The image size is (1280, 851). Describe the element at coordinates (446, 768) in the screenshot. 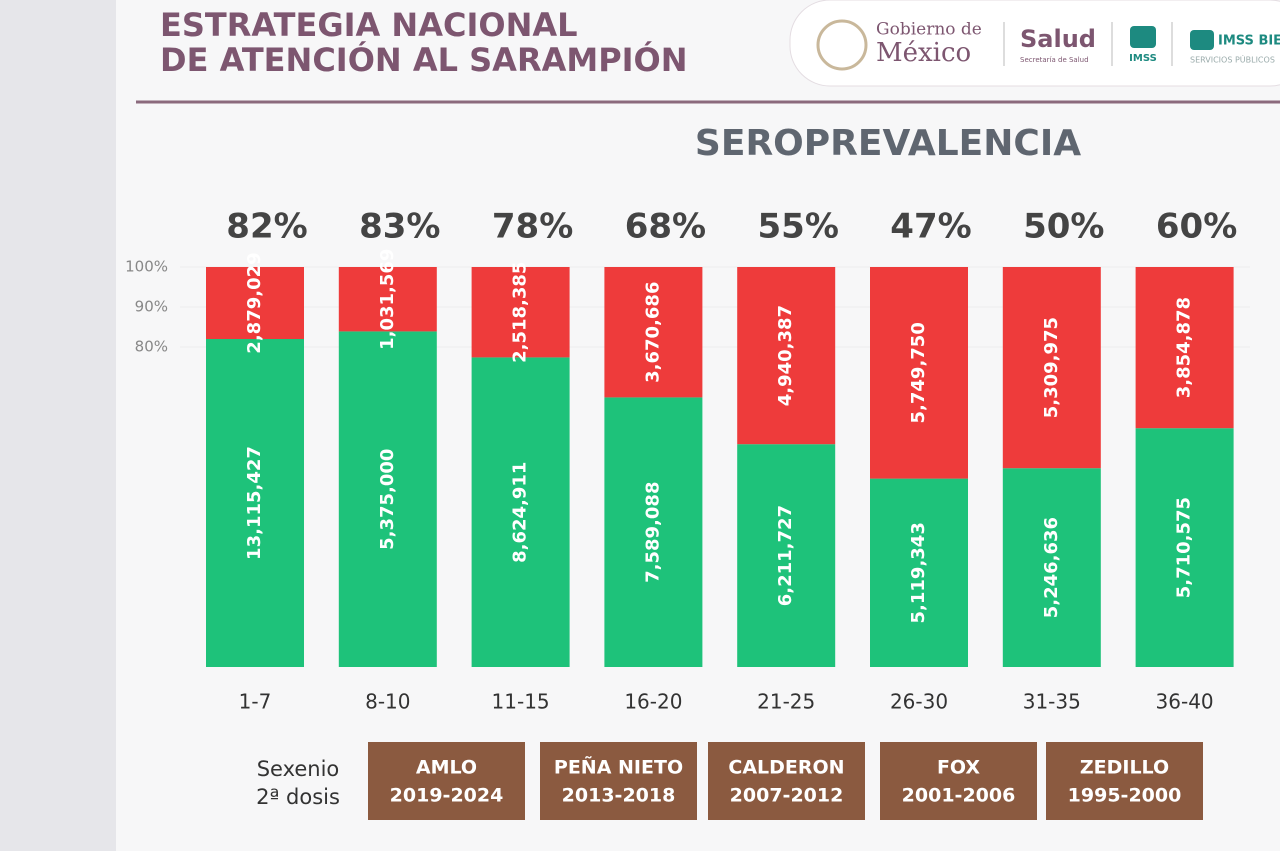

I see `period-name: AMLO` at that location.